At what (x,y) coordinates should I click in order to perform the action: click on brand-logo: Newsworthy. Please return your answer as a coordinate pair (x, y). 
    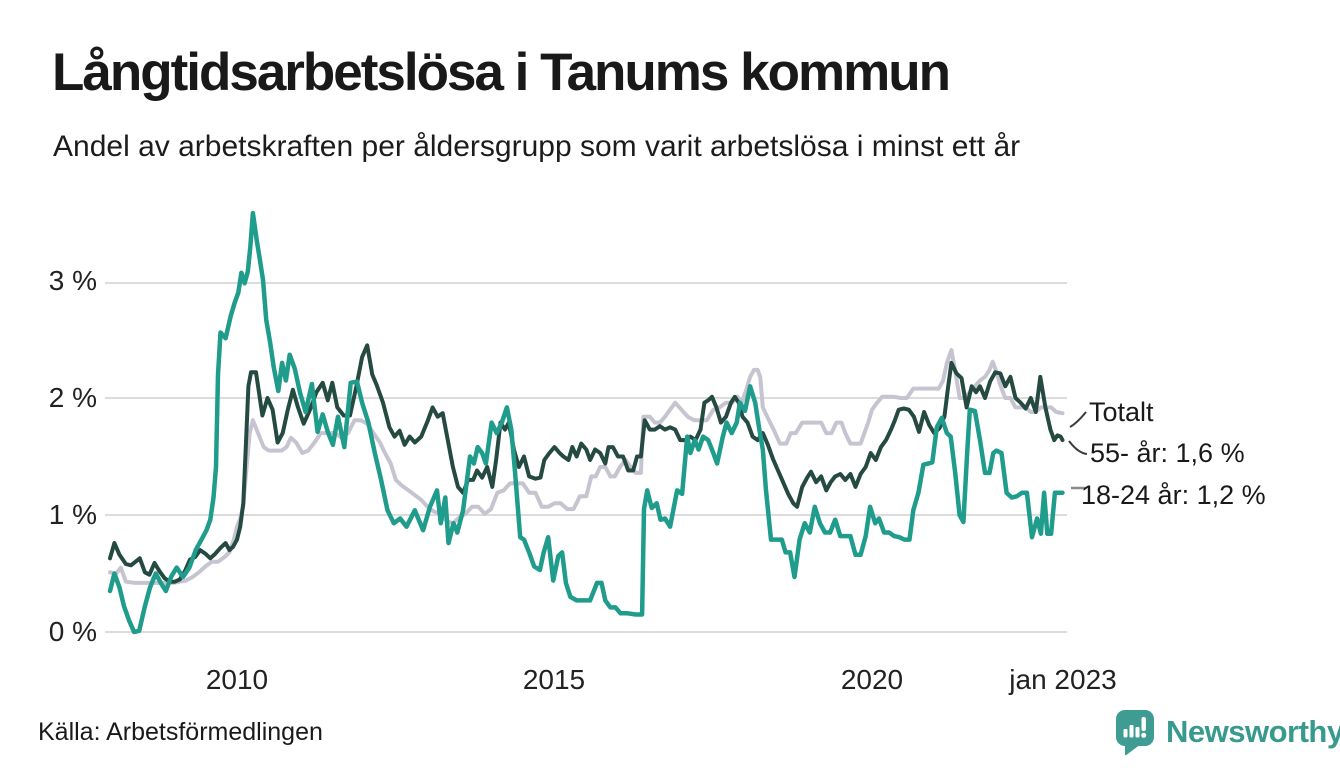
    Looking at the image, I should click on (1227, 732).